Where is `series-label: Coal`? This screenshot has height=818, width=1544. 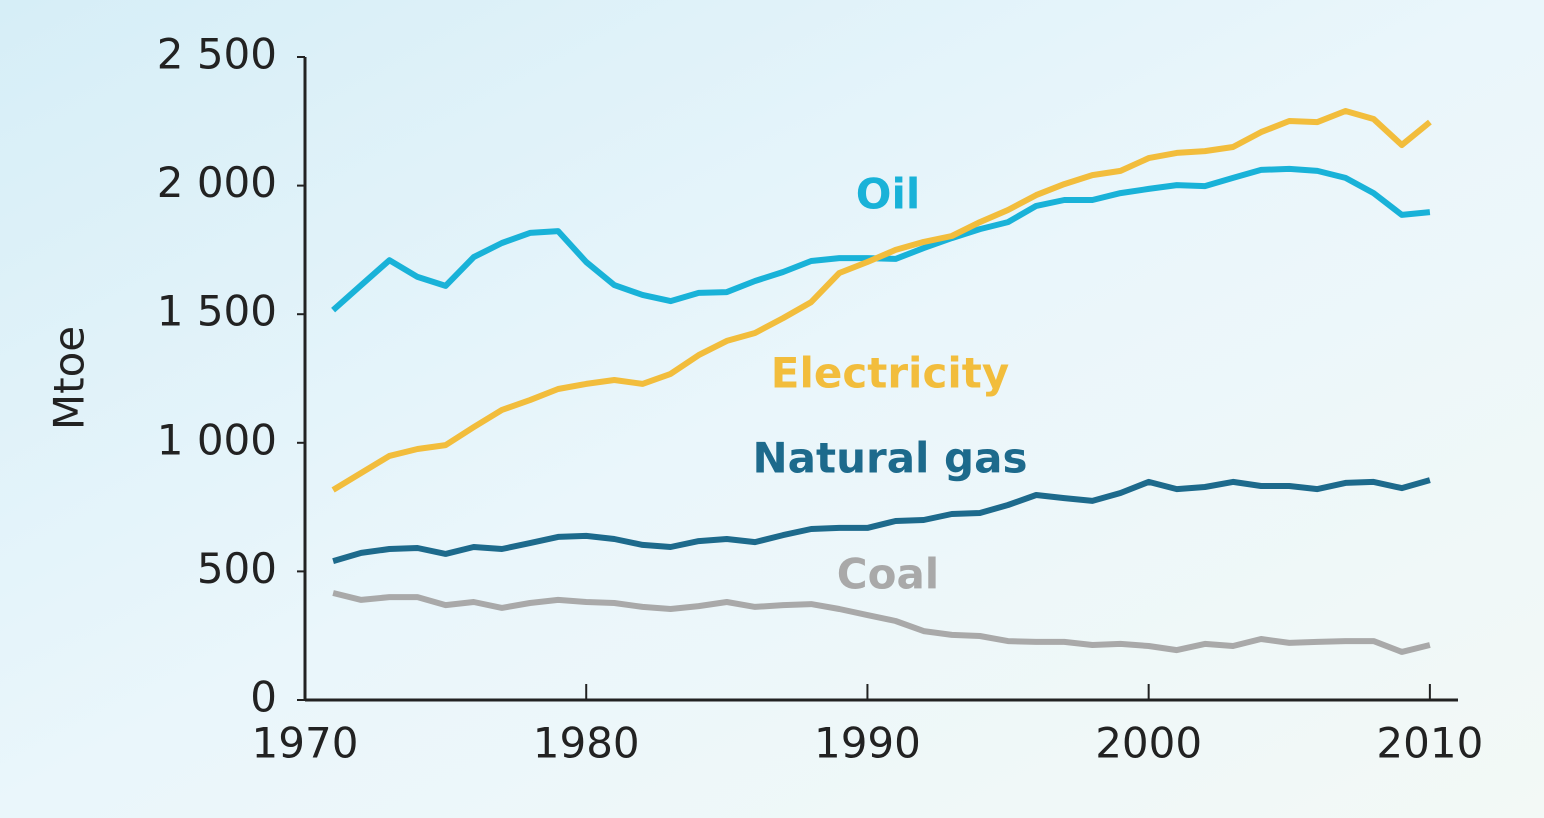
series-label: Coal is located at coordinates (888, 574).